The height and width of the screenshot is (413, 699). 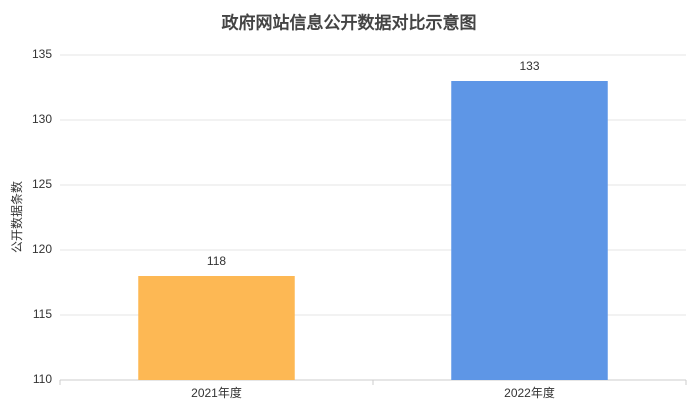 I want to click on y-tick-label: 115, so click(x=42, y=314).